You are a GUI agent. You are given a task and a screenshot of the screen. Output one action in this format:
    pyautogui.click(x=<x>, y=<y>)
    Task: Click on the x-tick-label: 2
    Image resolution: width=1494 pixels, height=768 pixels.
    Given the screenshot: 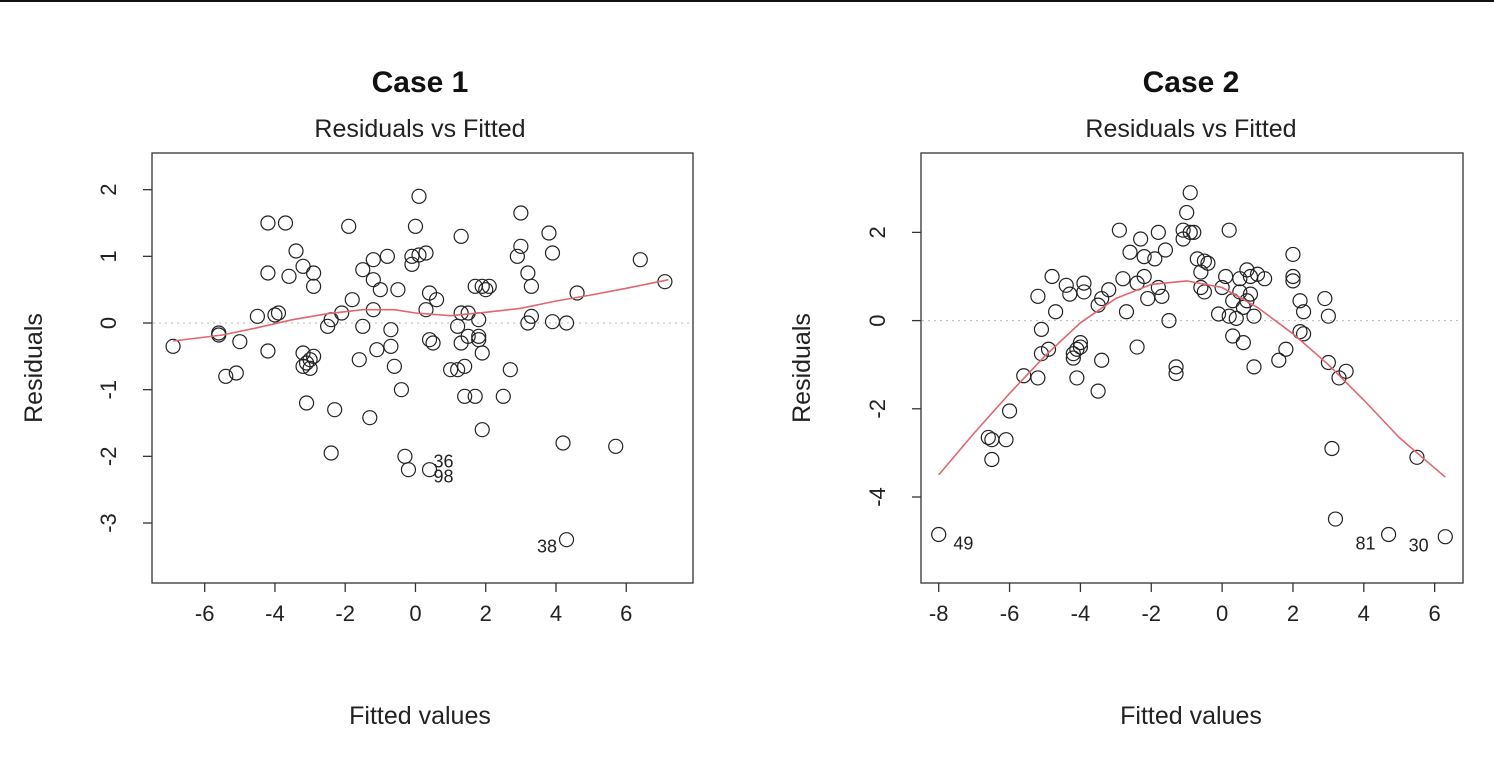 What is the action you would take?
    pyautogui.click(x=486, y=613)
    